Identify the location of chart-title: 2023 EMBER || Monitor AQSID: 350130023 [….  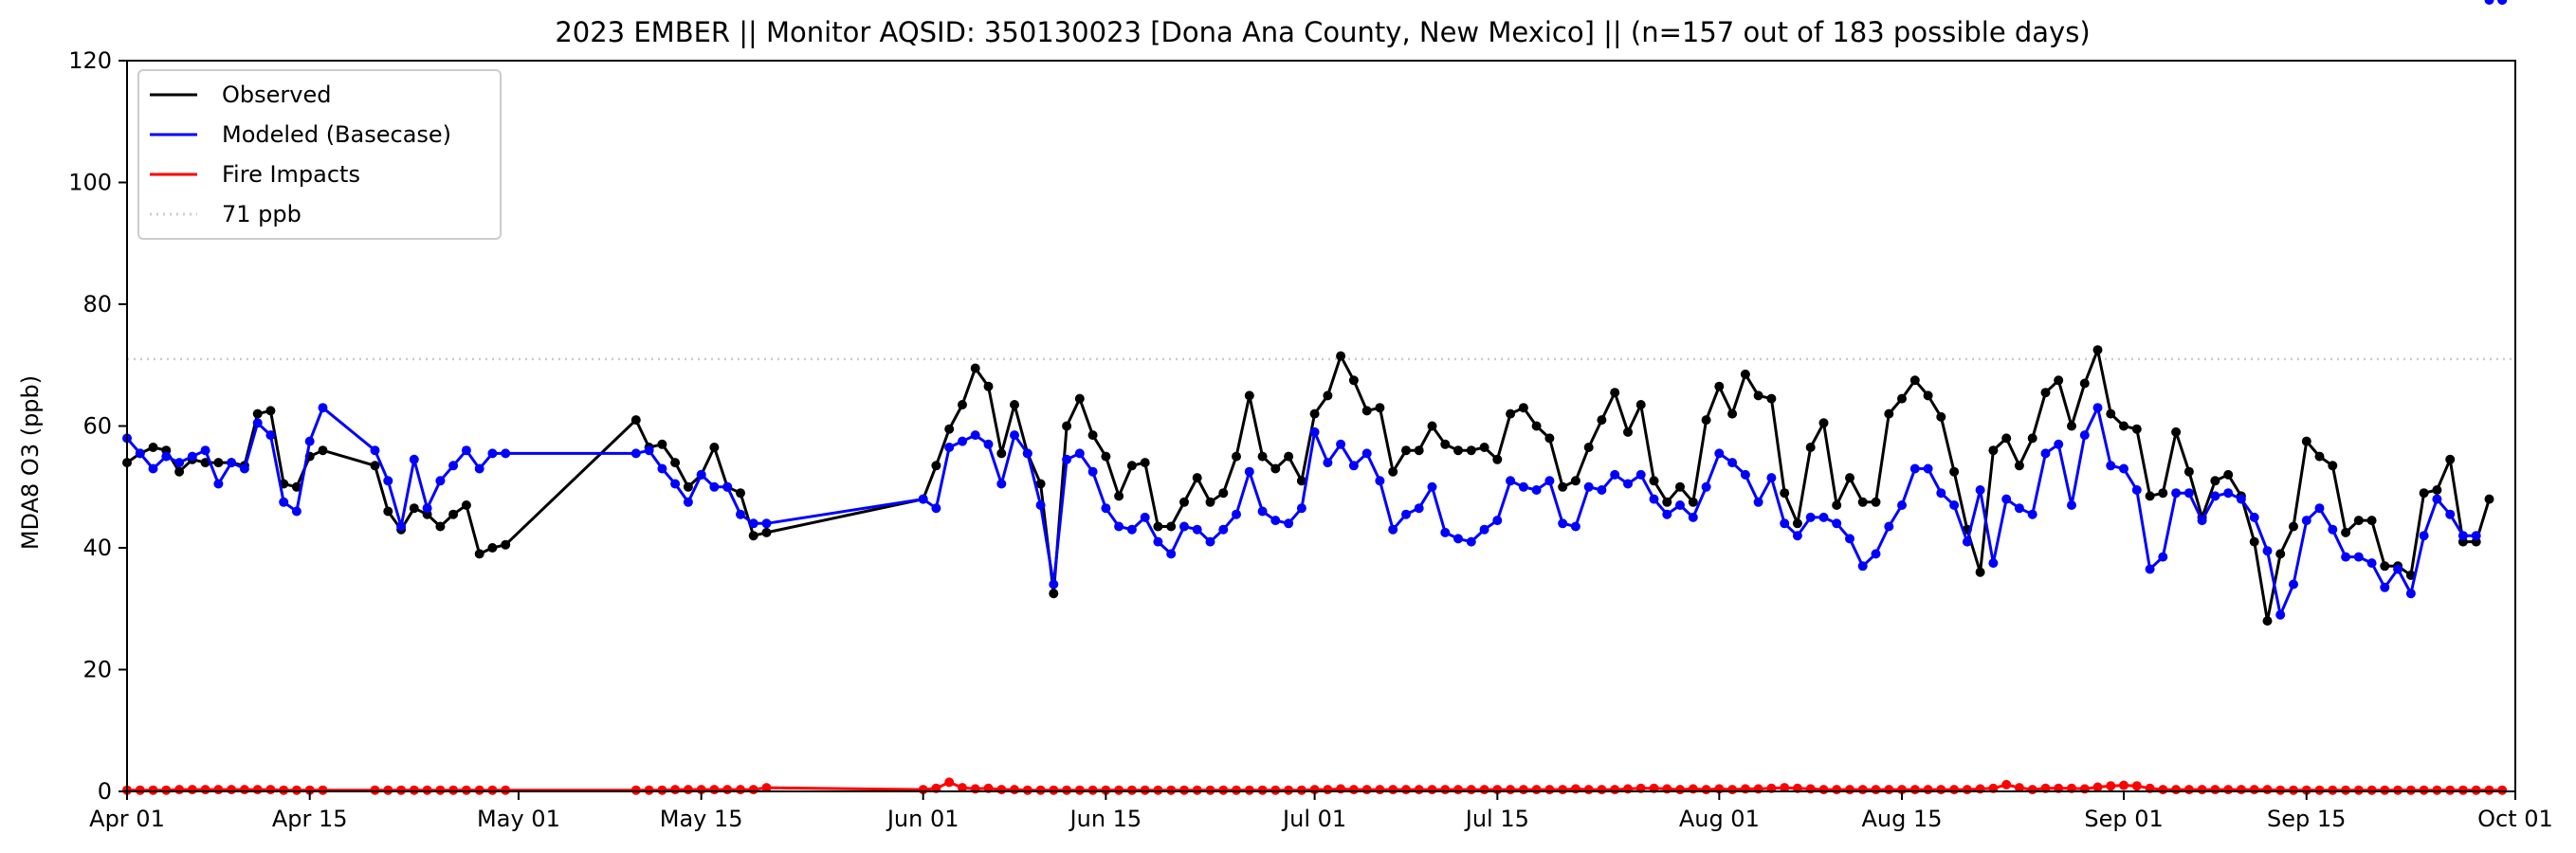
(1322, 32).